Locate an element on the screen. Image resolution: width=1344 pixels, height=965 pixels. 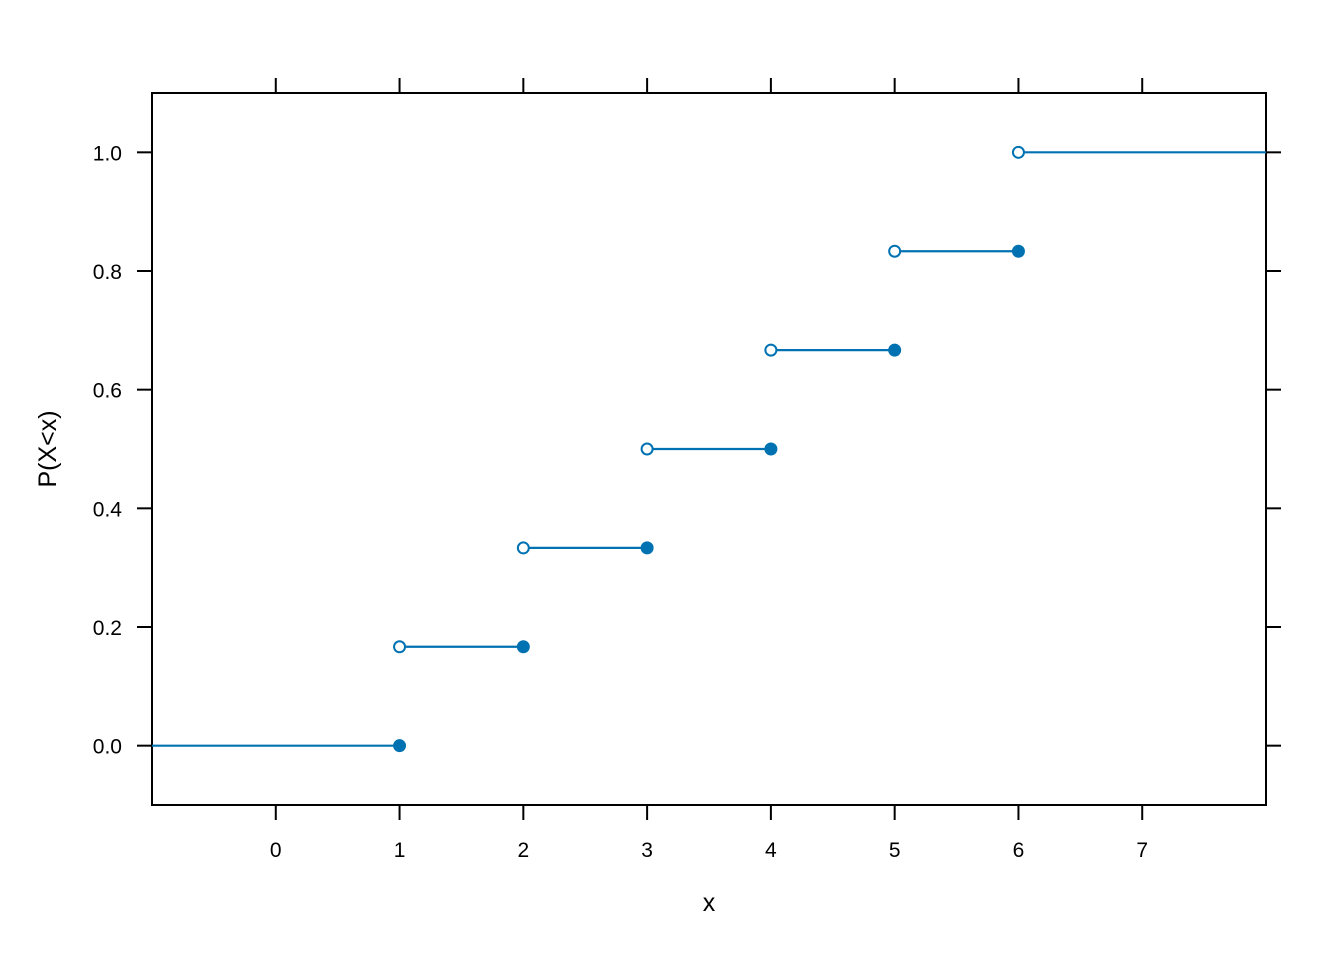
y-tick-label: 1.0 is located at coordinates (107, 153).